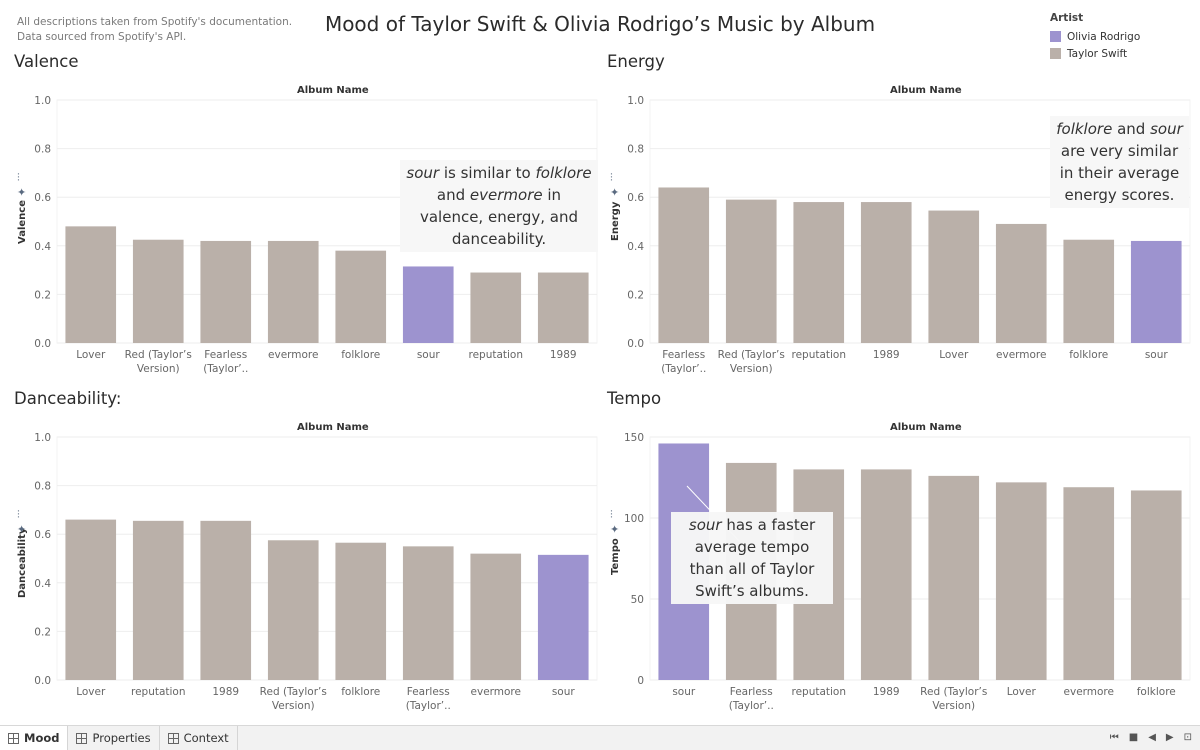  I want to click on legend-label: Olivia Rodrigo, so click(1104, 36).